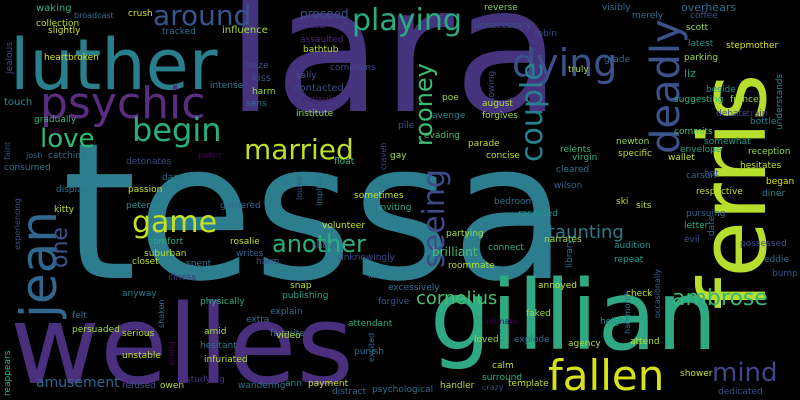 The image size is (800, 400). I want to click on word-proceed: proceed, so click(324, 14).